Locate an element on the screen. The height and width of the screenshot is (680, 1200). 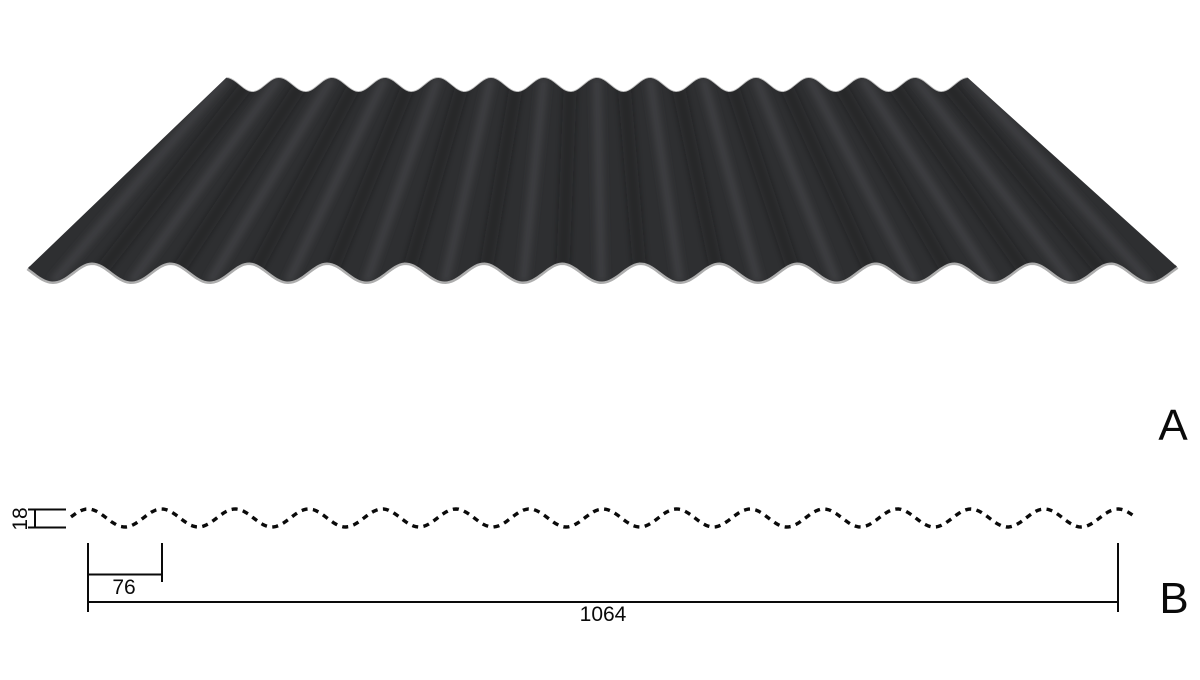
pitch-dim-value: 76 is located at coordinates (123, 587).